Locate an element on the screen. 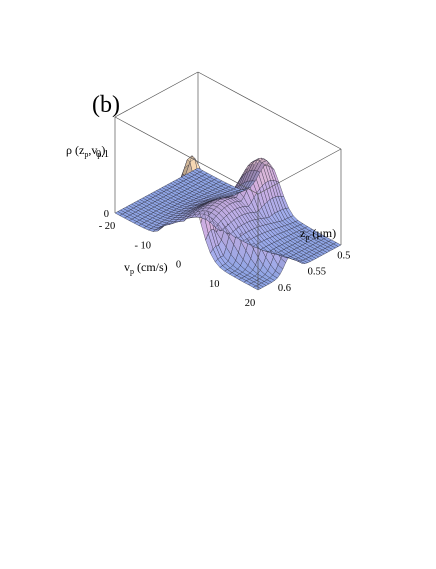 The image size is (436, 569). x-tick-label: 10 is located at coordinates (214, 284).